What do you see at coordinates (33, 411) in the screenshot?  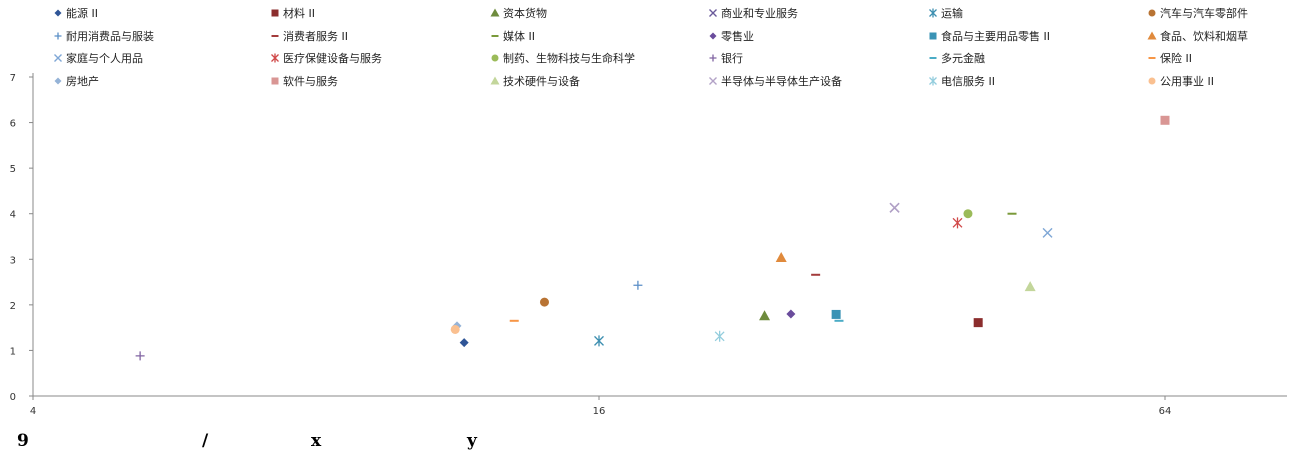 I see `x-tick-label: 4` at bounding box center [33, 411].